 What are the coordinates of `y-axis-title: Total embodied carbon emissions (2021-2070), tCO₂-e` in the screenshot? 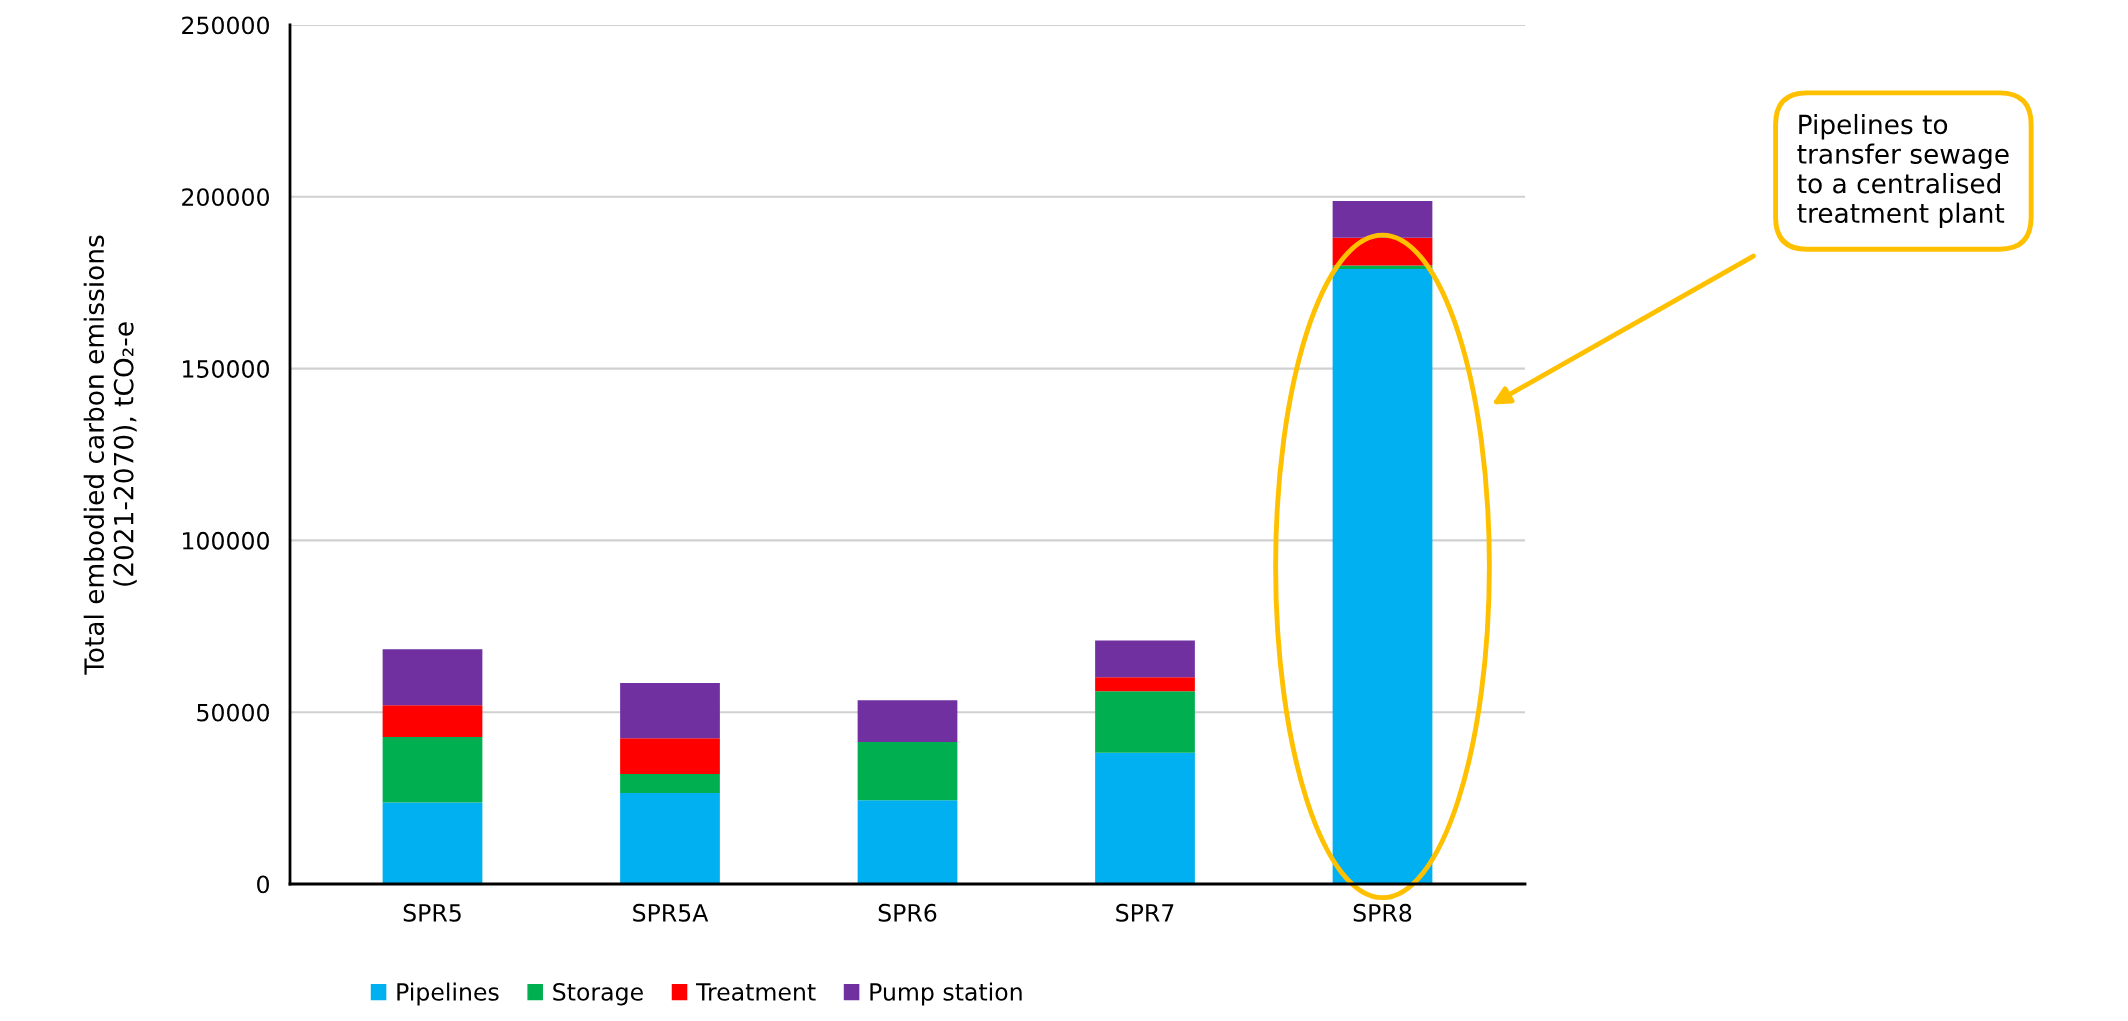 It's located at (110, 455).